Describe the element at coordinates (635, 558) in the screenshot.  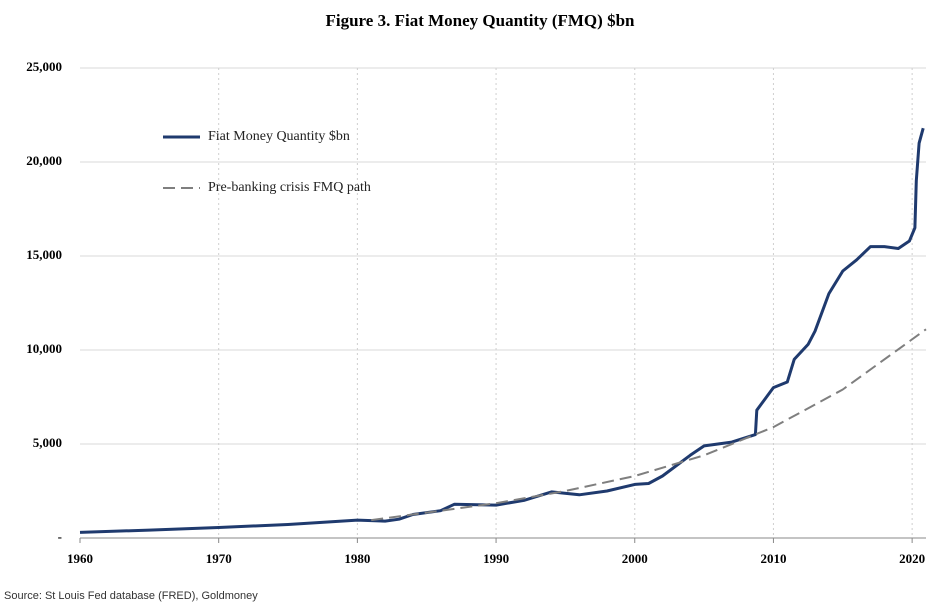
I see `x-tick-label: 2000` at that location.